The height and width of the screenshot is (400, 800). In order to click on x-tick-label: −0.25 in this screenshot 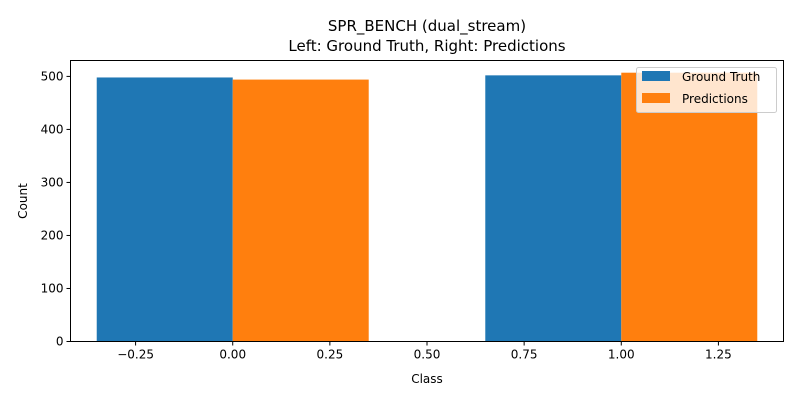, I will do `click(135, 355)`.